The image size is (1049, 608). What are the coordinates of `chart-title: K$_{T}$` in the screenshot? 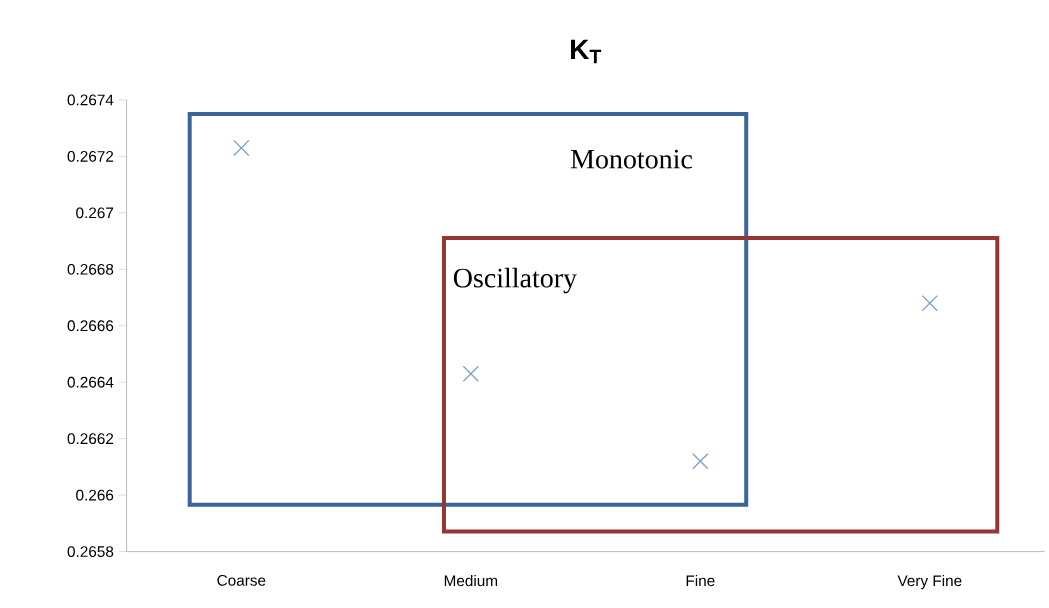 It's located at (586, 52).